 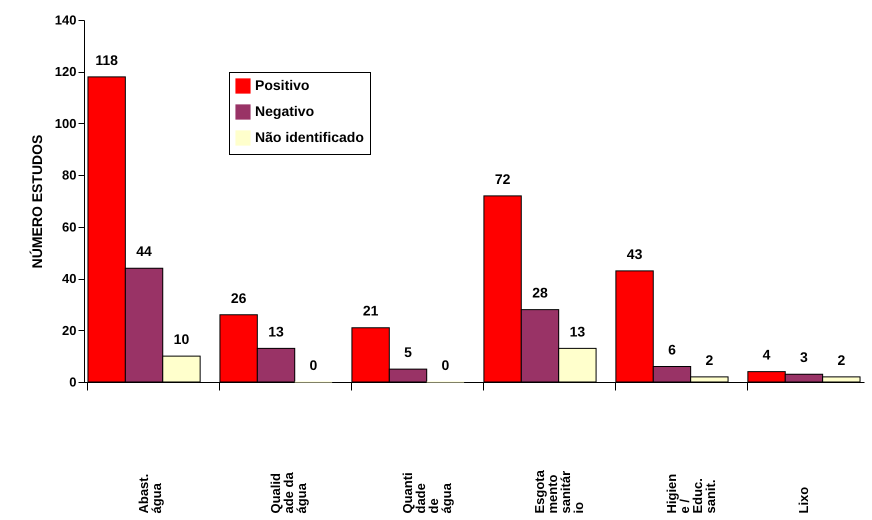 I want to click on data-label: 26, so click(x=238, y=298).